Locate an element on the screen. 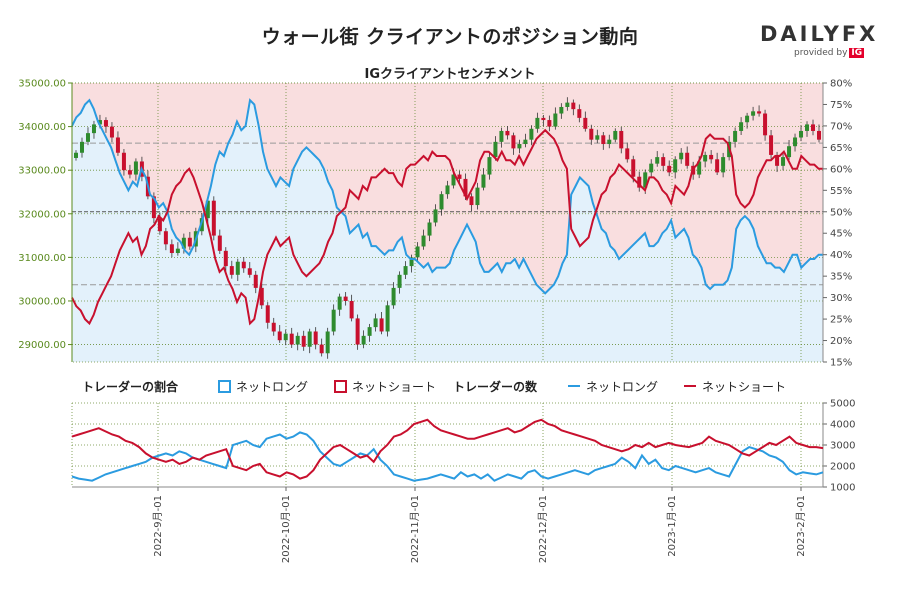 The image size is (900, 600). right-tick-label-9: 60% is located at coordinates (841, 169).